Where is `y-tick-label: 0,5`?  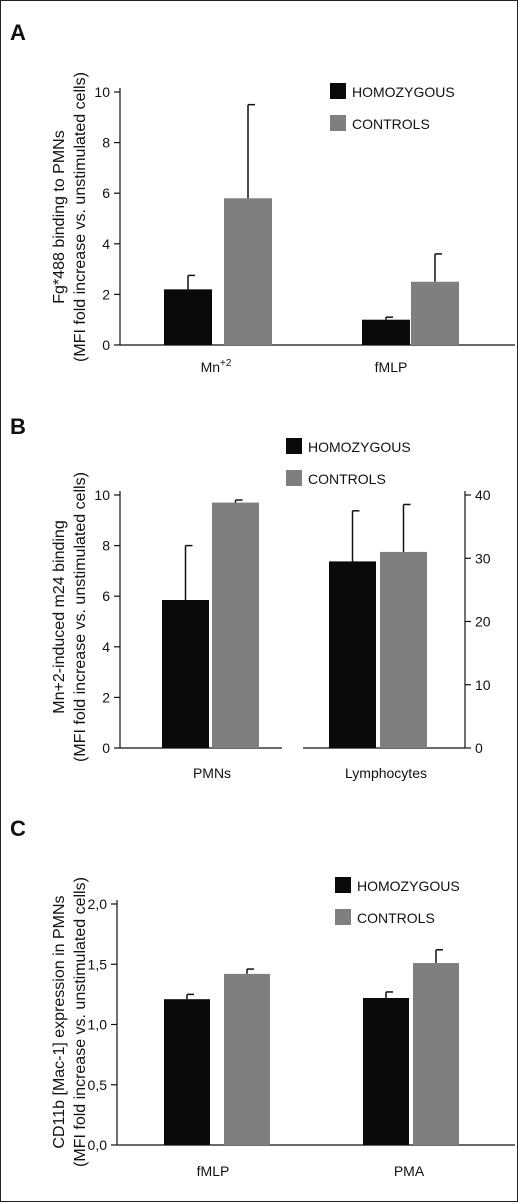 y-tick-label: 0,5 is located at coordinates (98, 1085).